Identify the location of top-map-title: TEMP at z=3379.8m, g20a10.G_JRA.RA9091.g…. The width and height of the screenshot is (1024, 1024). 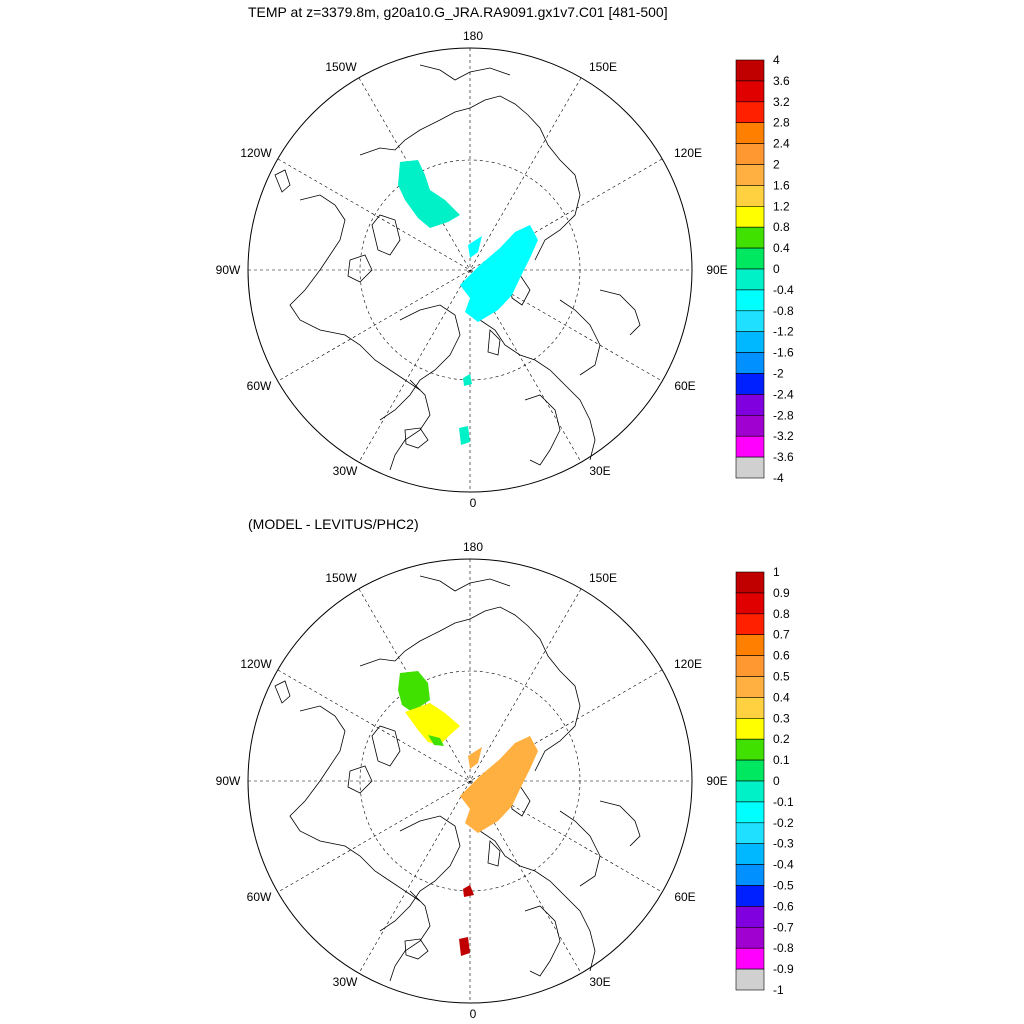
(458, 12).